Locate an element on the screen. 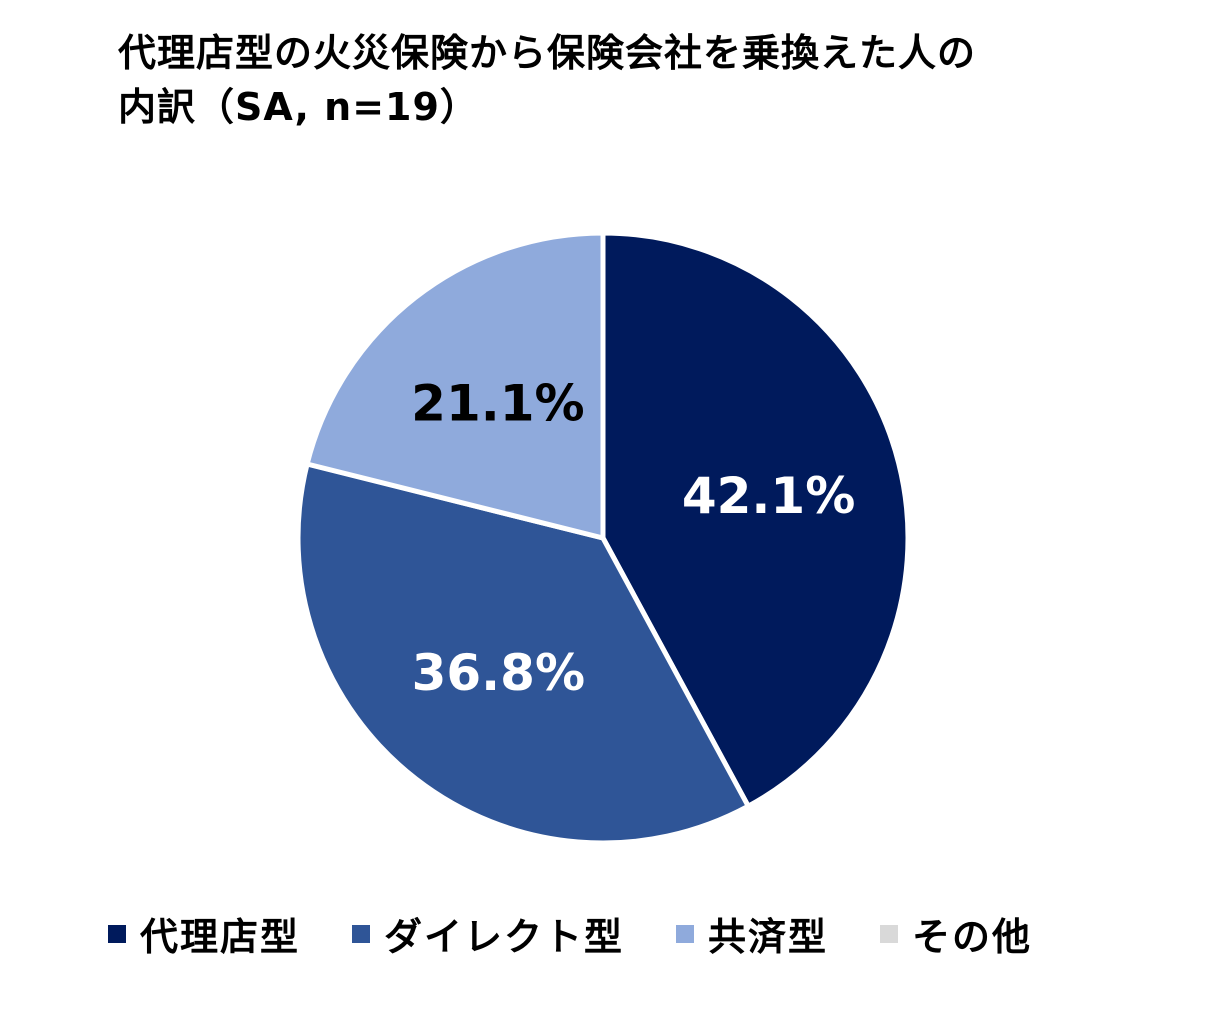 The image size is (1210, 1012). pie-slice-kyosai is located at coordinates (455, 385).